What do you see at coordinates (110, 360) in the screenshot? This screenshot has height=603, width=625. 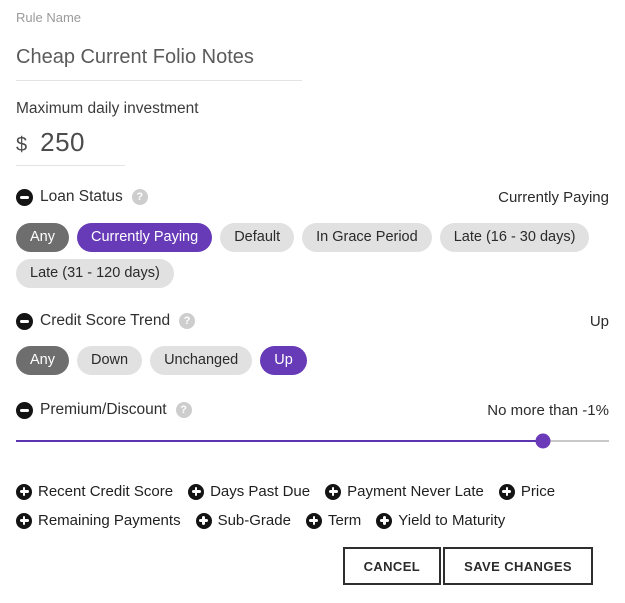 I see `chip-down: Down` at bounding box center [110, 360].